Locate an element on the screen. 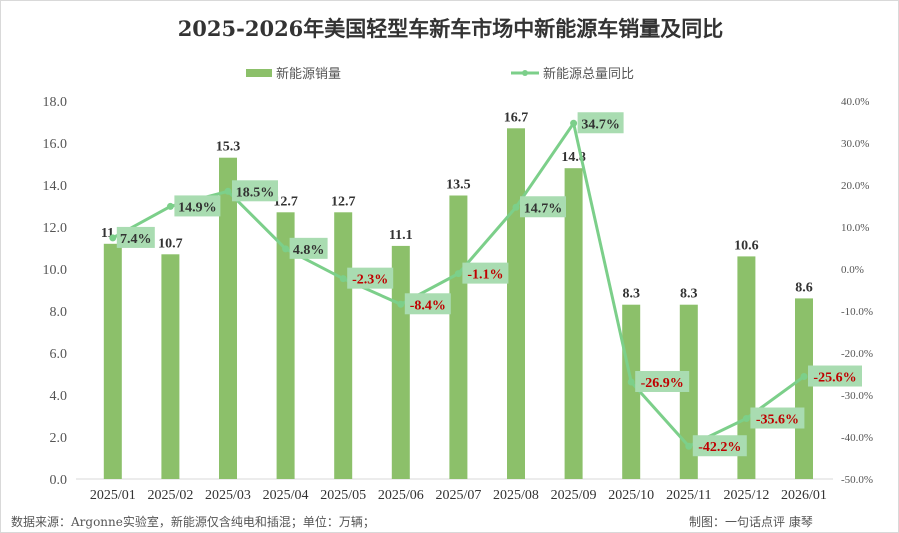 The width and height of the screenshot is (899, 533). left-tick-label: 18.0 is located at coordinates (55, 102).